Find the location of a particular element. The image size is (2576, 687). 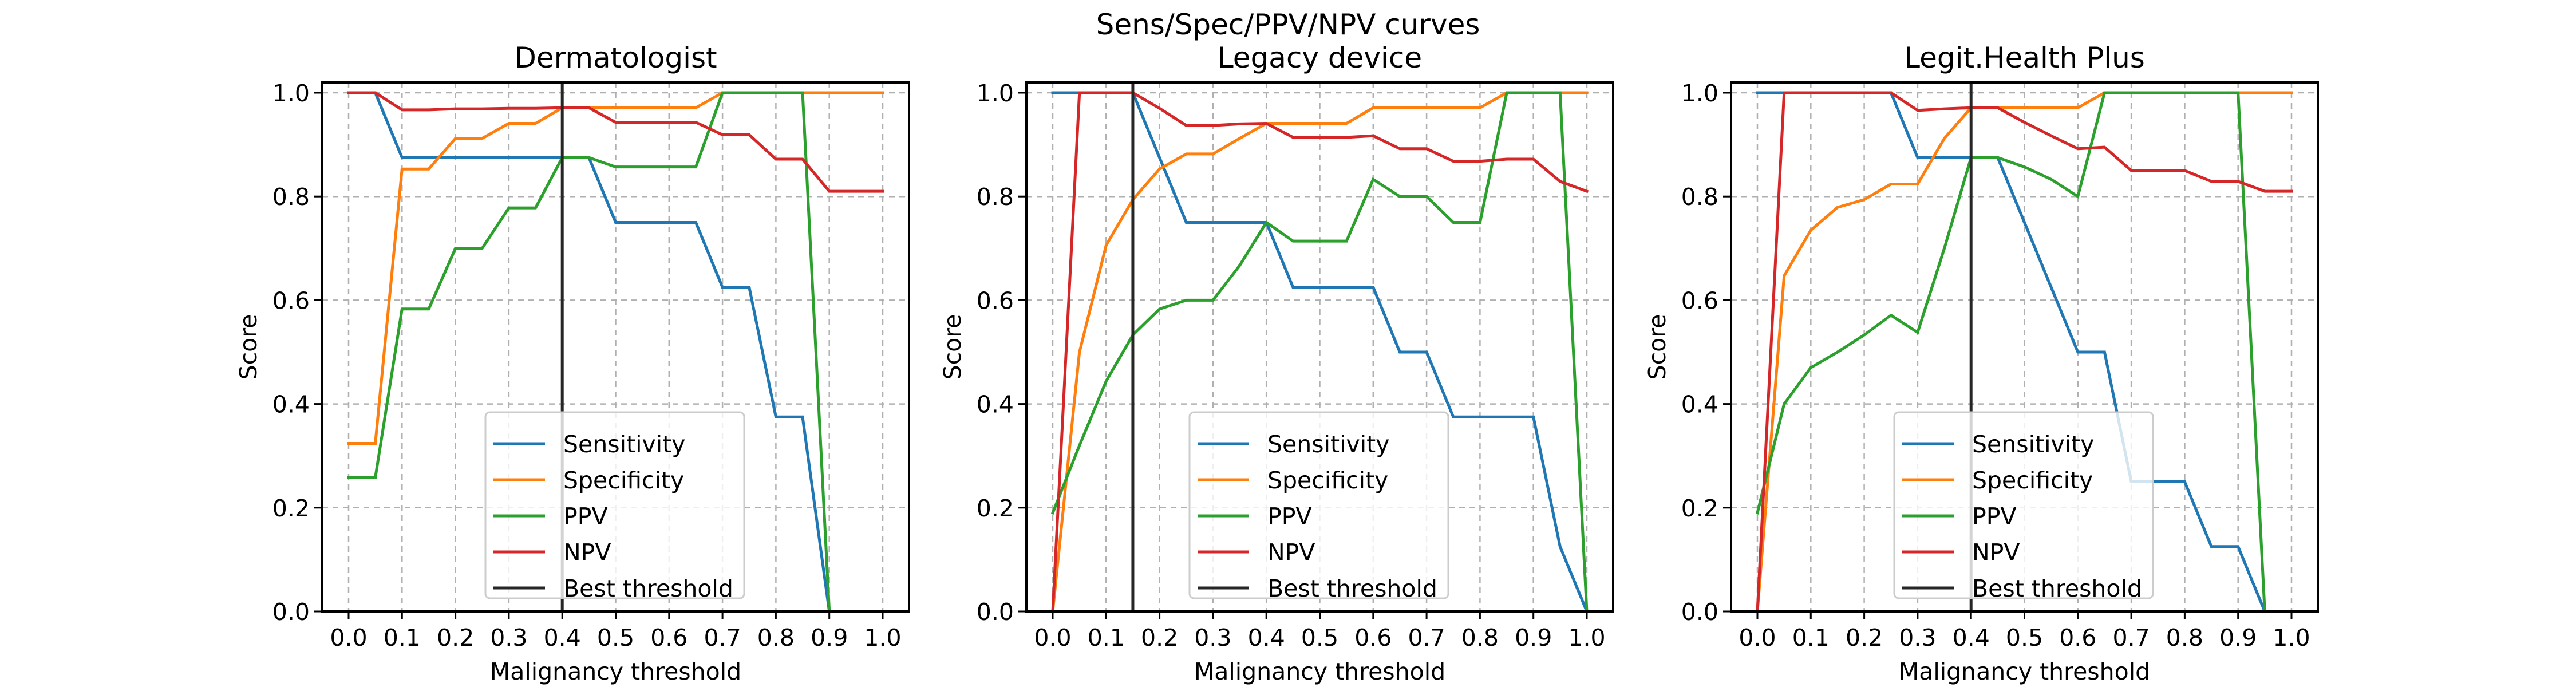

series-line-npv is located at coordinates (615, 142).